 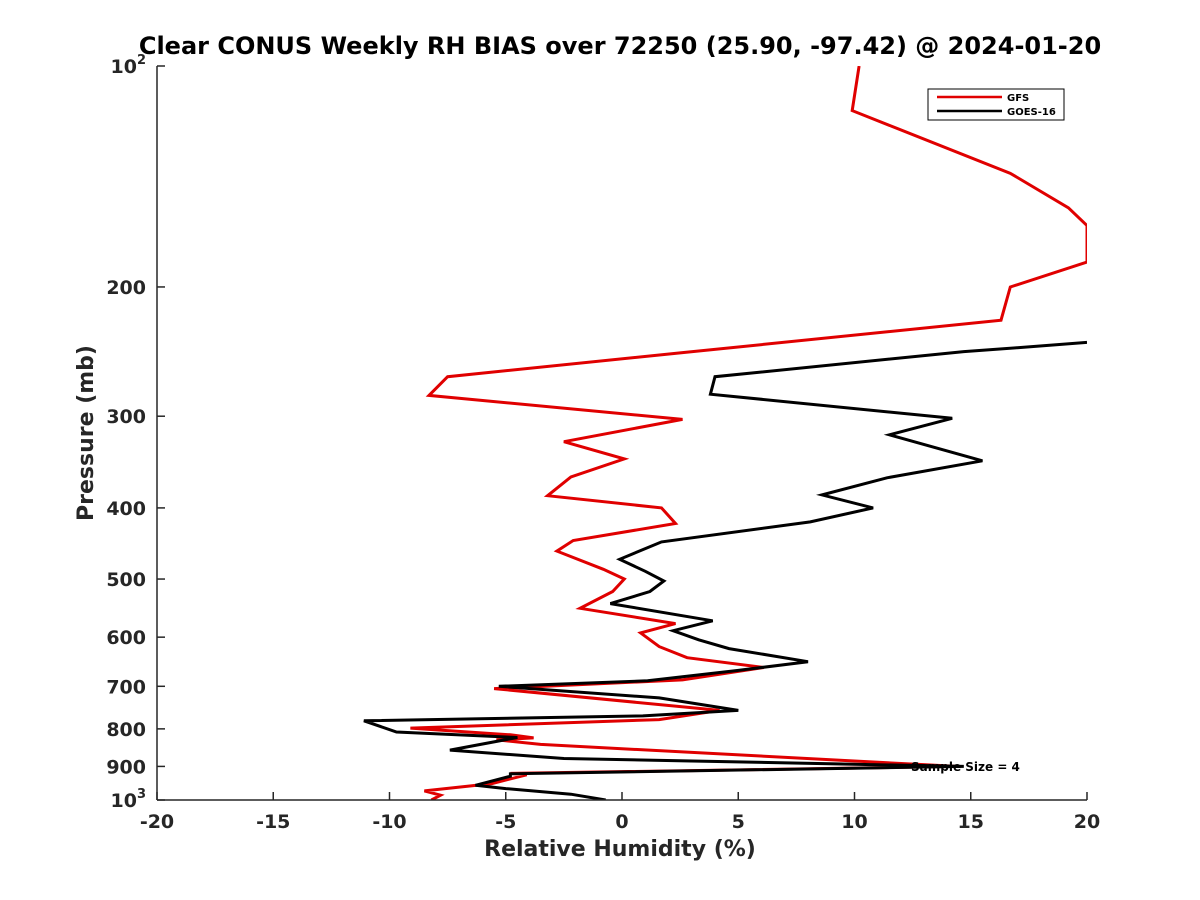 I want to click on x-tick-label: -10, so click(x=389, y=822).